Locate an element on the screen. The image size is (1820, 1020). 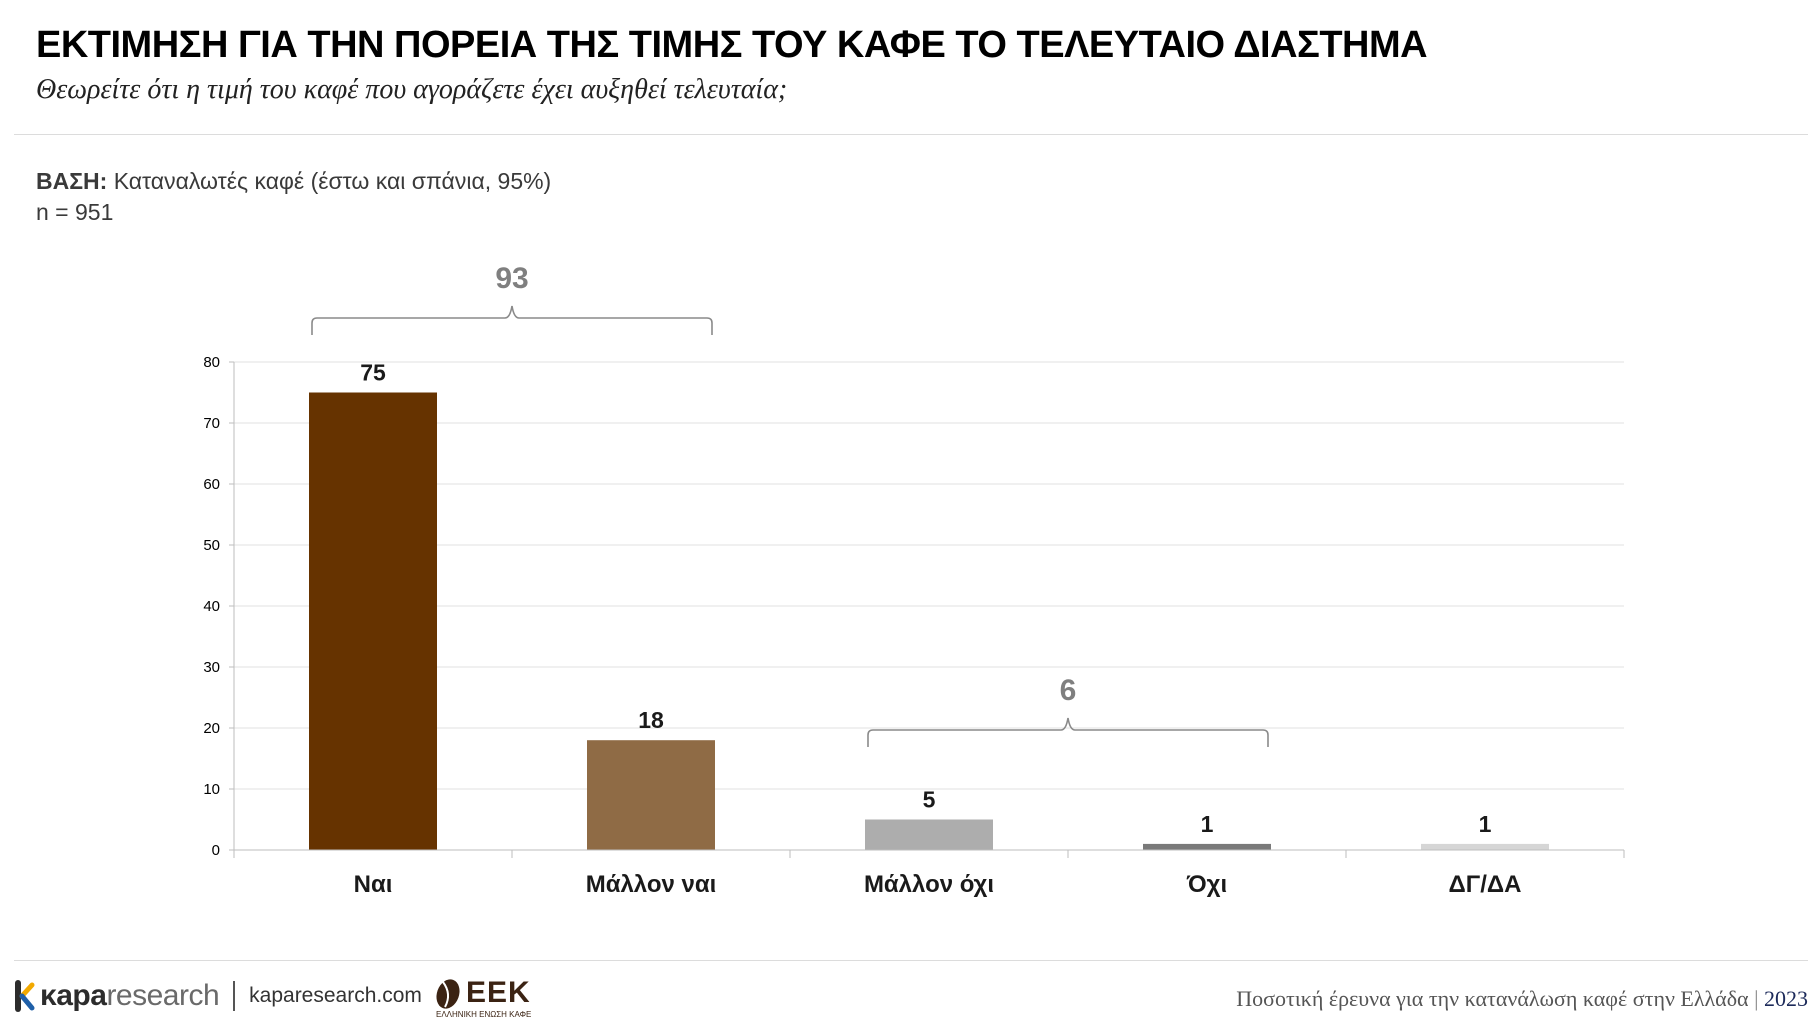
kapa-logo-icon is located at coordinates (25, 996).